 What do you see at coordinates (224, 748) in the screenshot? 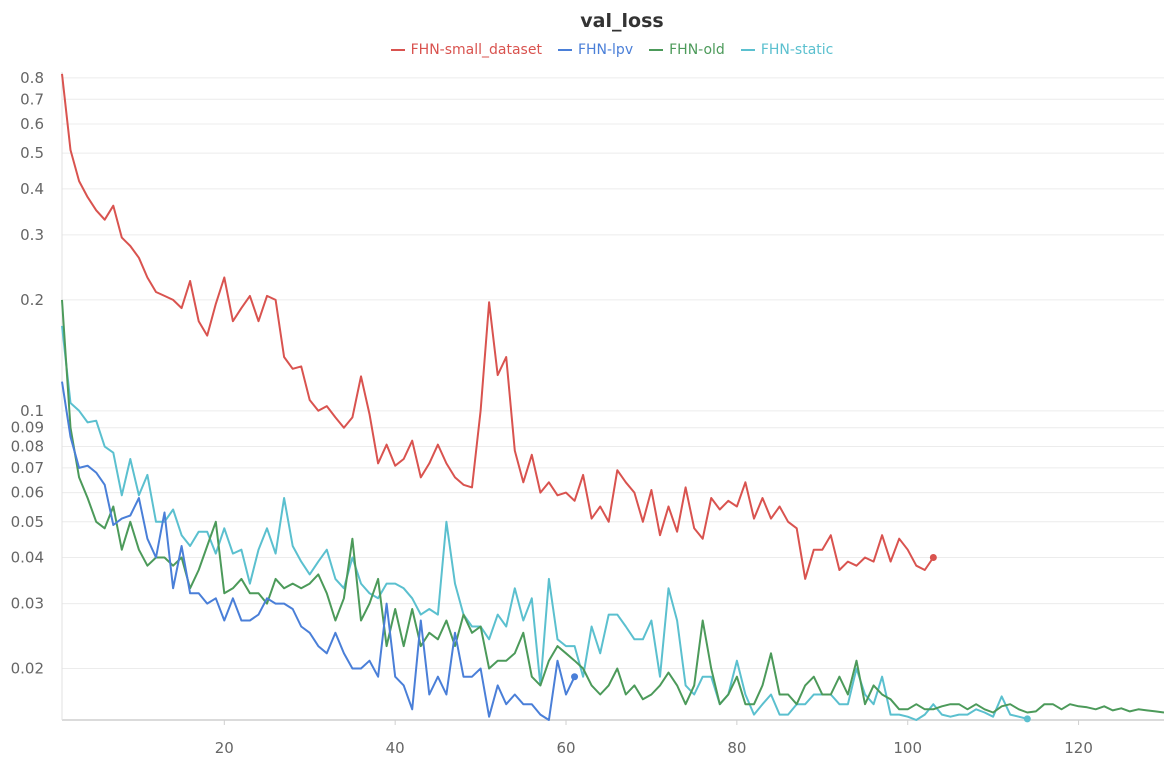
I see `x-tick-label: 20` at bounding box center [224, 748].